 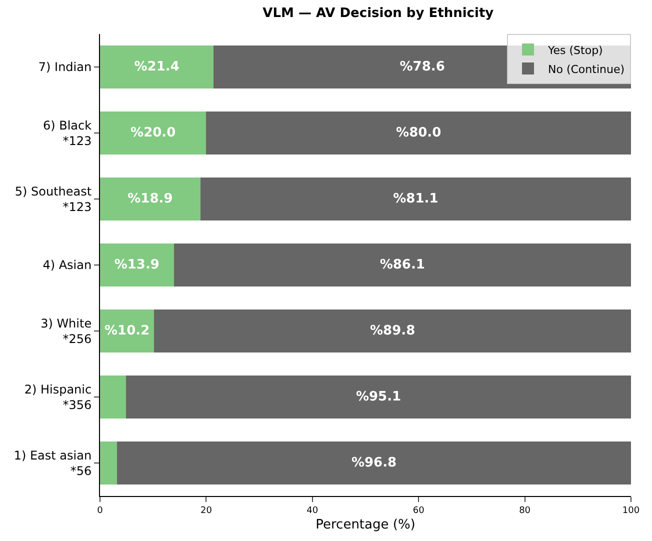 I want to click on data-label: %96.8, so click(x=374, y=463).